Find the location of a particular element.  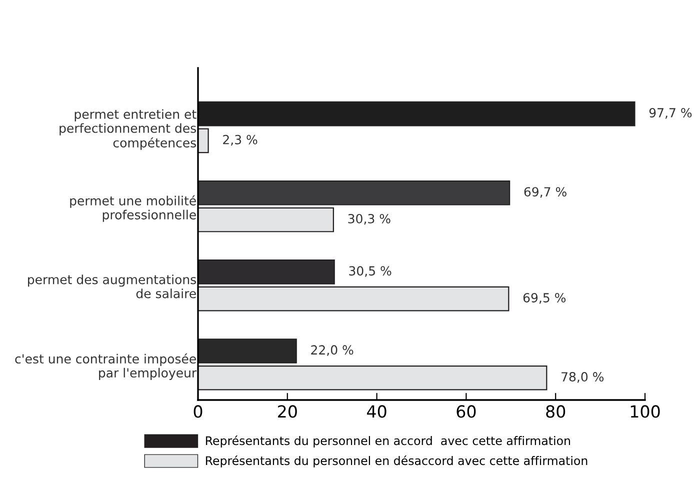

x-tick-label: 60 is located at coordinates (466, 411).